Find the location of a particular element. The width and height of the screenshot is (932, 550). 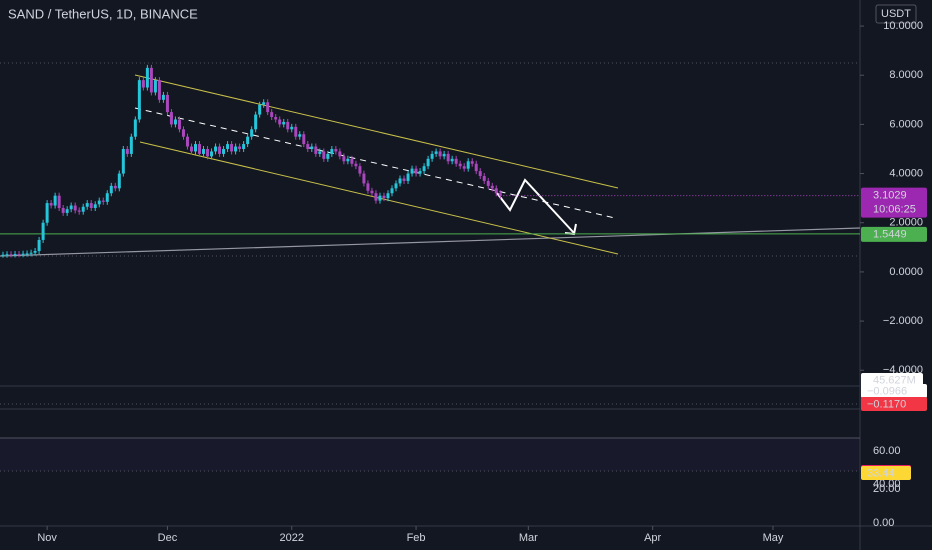

macd-tag is located at coordinates (894, 391).